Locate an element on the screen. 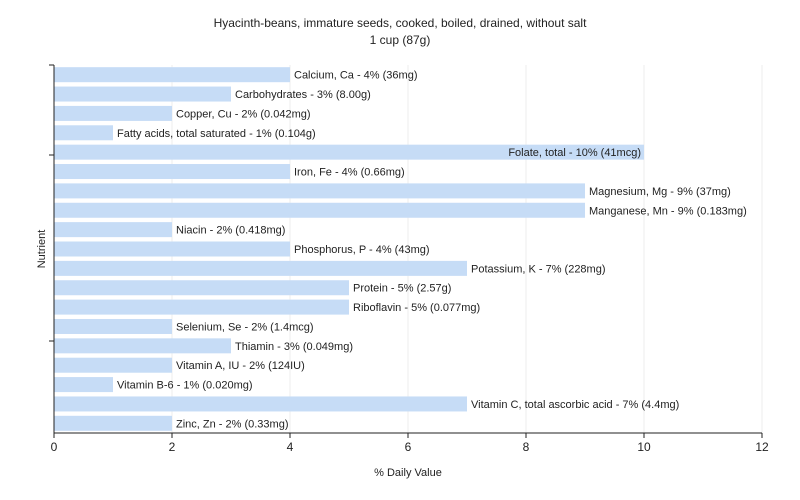  x-axis-label: % Daily Value is located at coordinates (408, 473).